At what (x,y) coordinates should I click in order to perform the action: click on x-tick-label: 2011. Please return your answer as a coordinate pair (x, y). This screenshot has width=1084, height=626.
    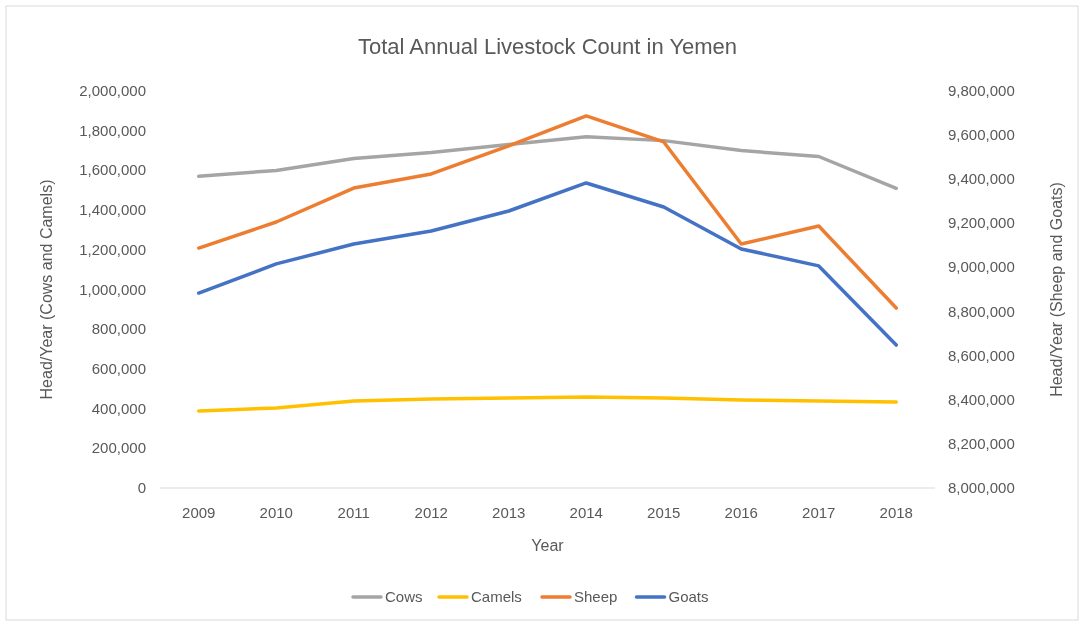
    Looking at the image, I should click on (353, 512).